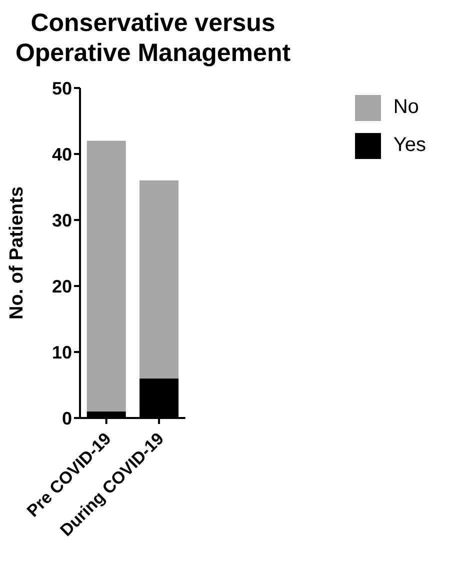 This screenshot has width=464, height=585. I want to click on chart-title: Conservative versus Operative Management, so click(153, 38).